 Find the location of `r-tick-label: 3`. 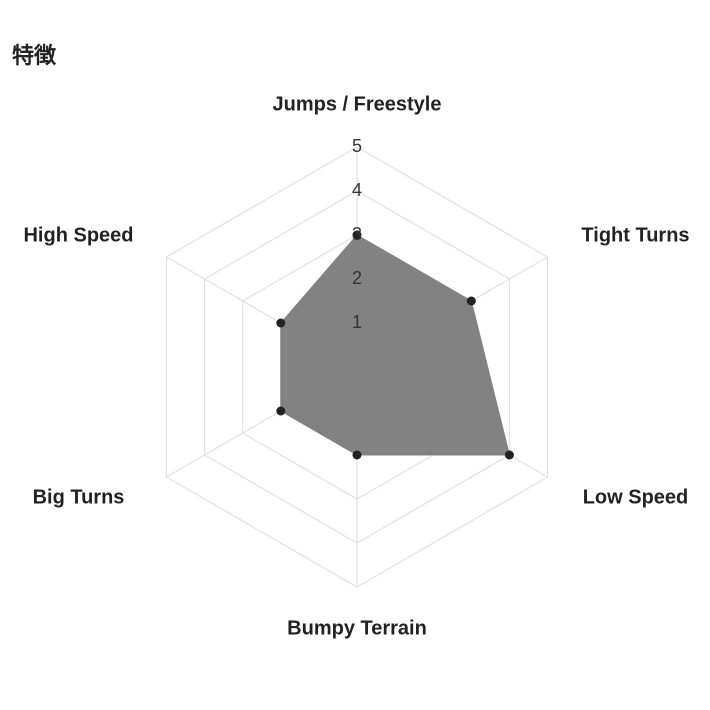

r-tick-label: 3 is located at coordinates (357, 234).